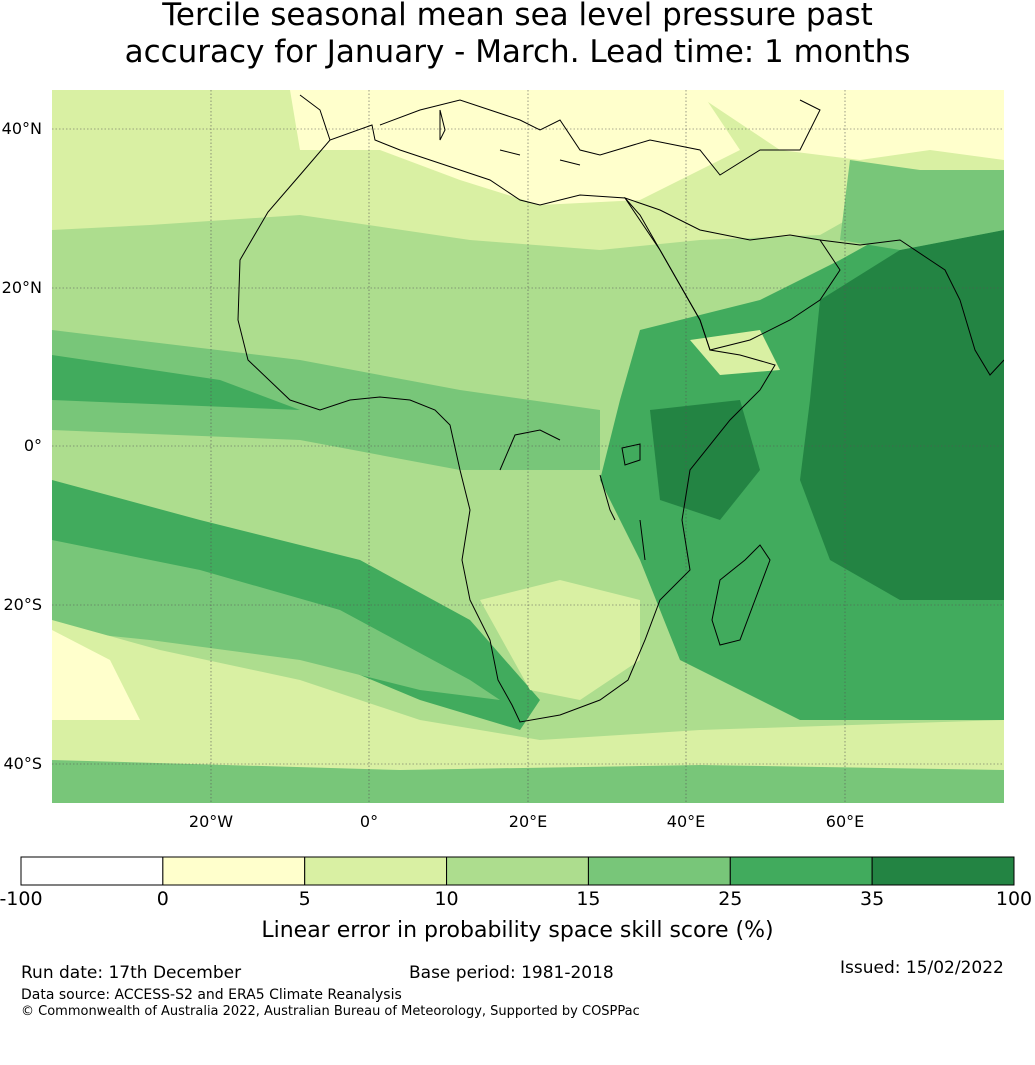 The width and height of the screenshot is (1035, 1065). Describe the element at coordinates (511, 973) in the screenshot. I see `base-period: Base period: 1981-2018` at that location.